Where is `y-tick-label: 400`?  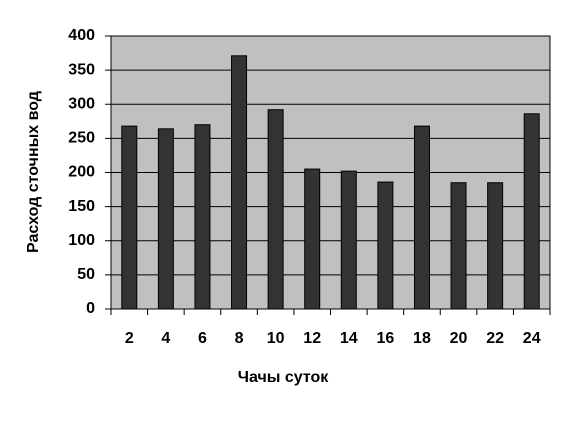 y-tick-label: 400 is located at coordinates (81, 35).